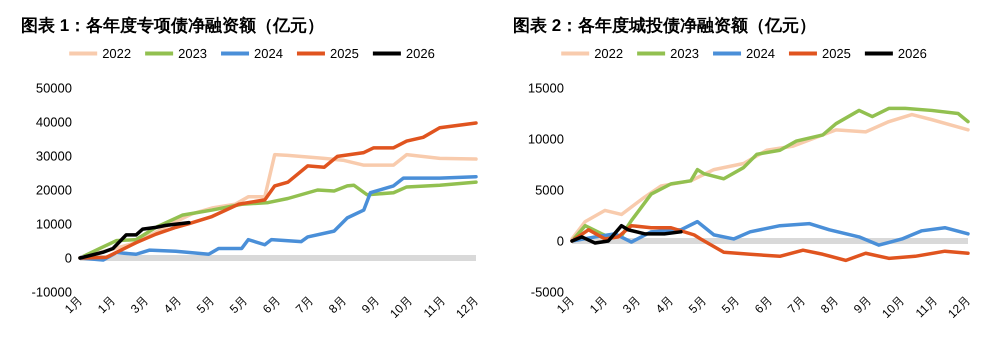 The width and height of the screenshot is (997, 357). What do you see at coordinates (54, 88) in the screenshot?
I see `y-tick-label: 50000` at bounding box center [54, 88].